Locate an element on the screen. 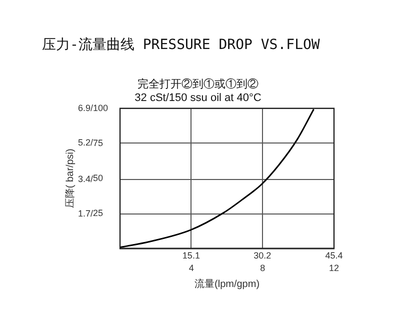 The width and height of the screenshot is (404, 324). y-tick-label: 5.2/ is located at coordinates (86, 142).